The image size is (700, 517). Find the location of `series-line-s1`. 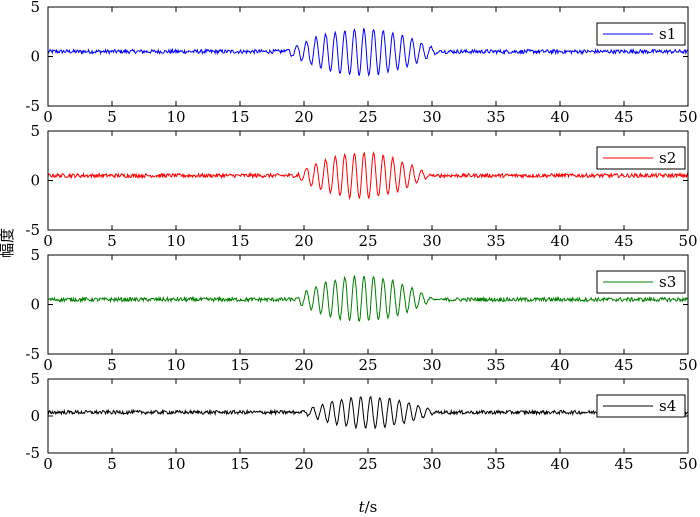

series-line-s1 is located at coordinates (368, 52).